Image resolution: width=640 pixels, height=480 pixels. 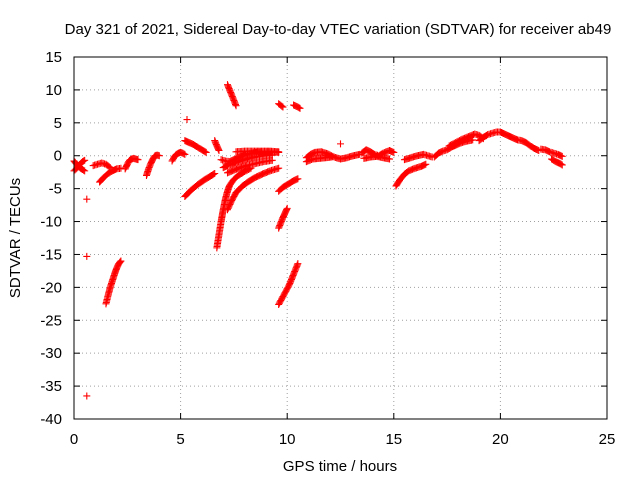 I want to click on y-tick-label: -35, so click(x=51, y=386).